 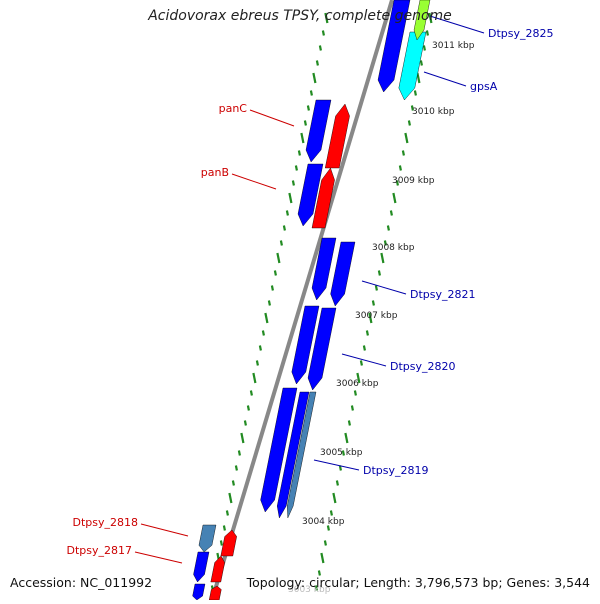 I want to click on gene-arrow-2818-red, so click(x=228, y=543).